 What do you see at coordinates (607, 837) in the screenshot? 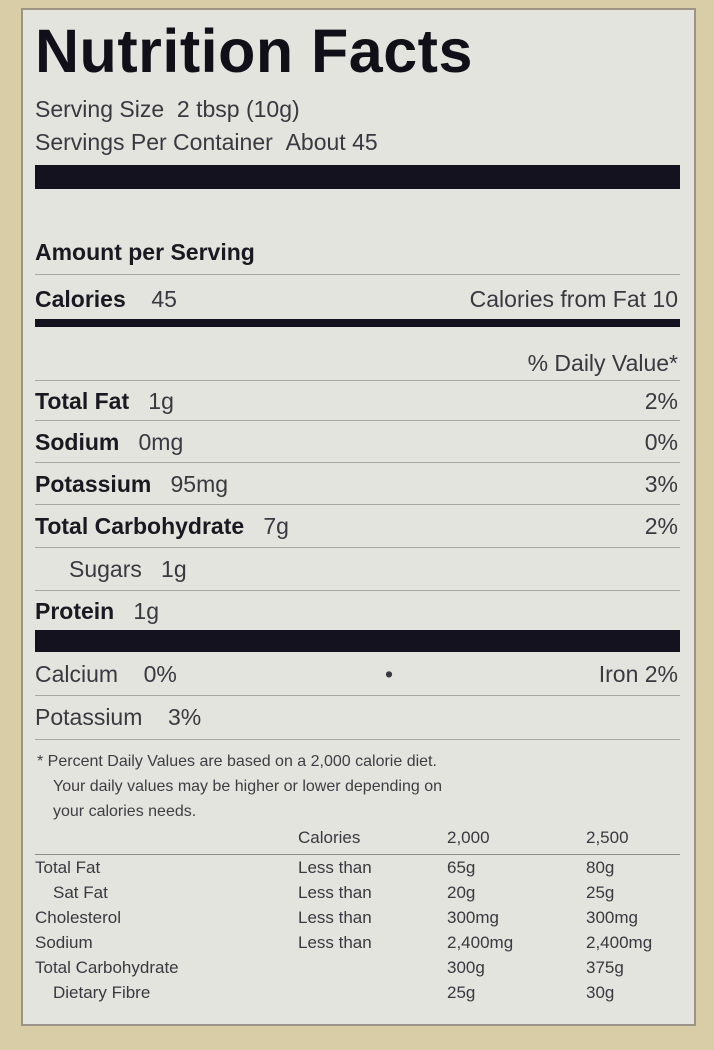
I see `table-header: 2,500` at bounding box center [607, 837].